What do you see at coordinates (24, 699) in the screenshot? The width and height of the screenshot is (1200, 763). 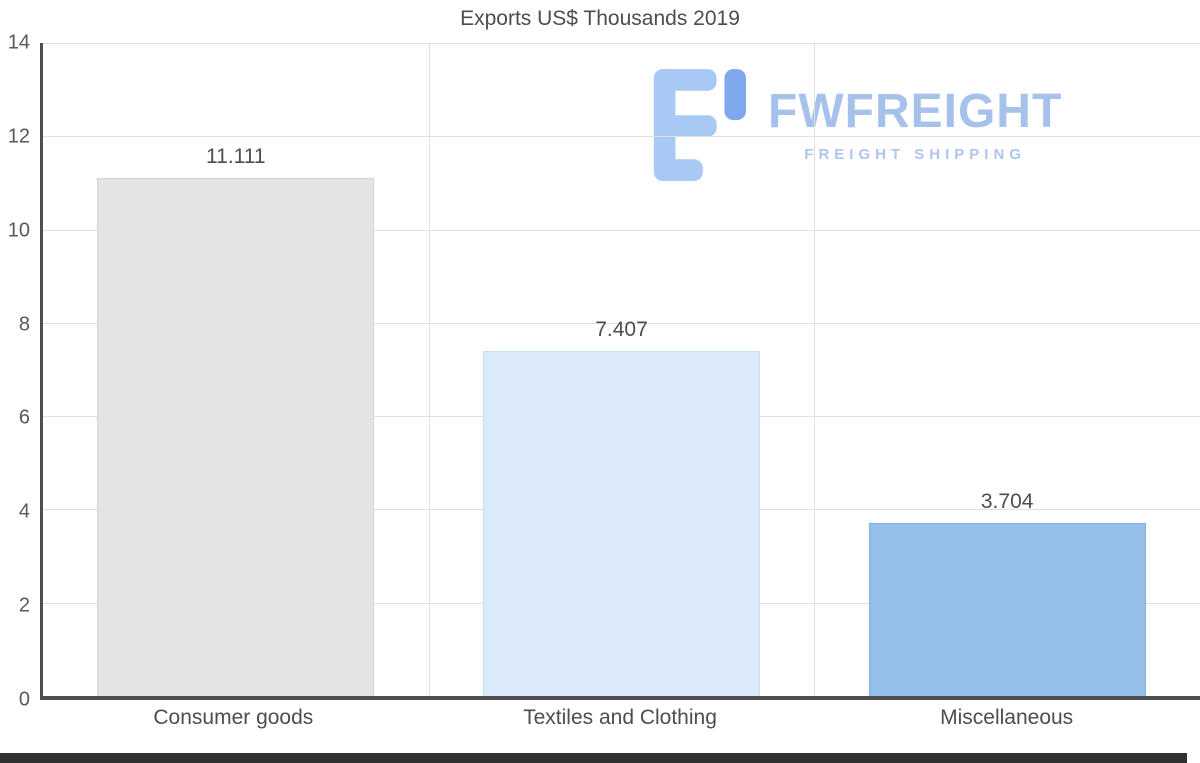 I see `y-tick-label: 0` at bounding box center [24, 699].